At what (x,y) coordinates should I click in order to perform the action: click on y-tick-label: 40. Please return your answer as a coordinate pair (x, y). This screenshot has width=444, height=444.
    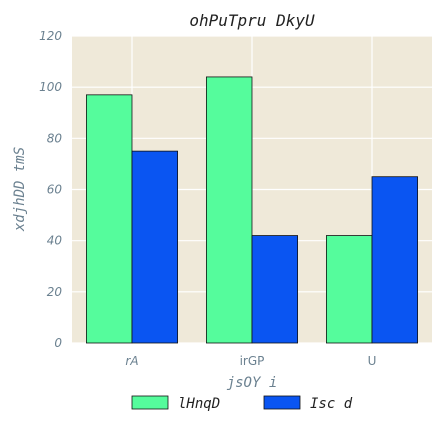
    Looking at the image, I should click on (55, 241).